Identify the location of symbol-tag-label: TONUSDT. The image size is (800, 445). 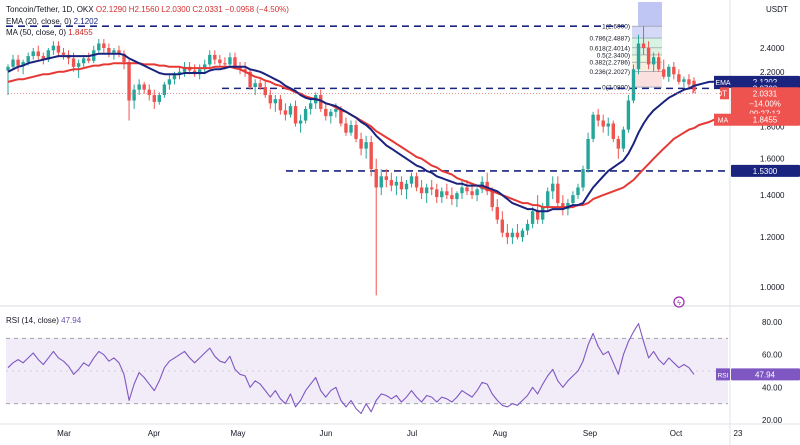
(707, 93).